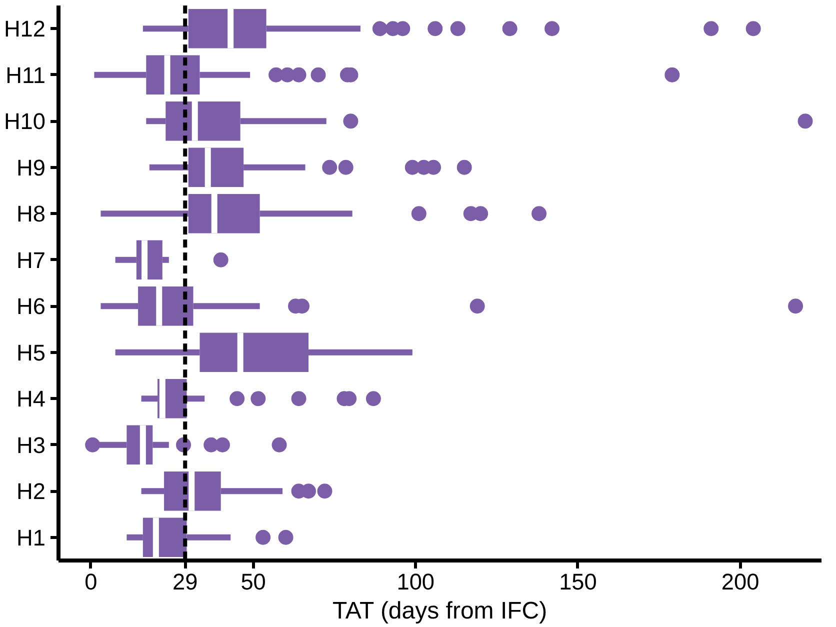 This screenshot has width=836, height=627. Describe the element at coordinates (578, 581) in the screenshot. I see `x-tick-label: 150` at that location.